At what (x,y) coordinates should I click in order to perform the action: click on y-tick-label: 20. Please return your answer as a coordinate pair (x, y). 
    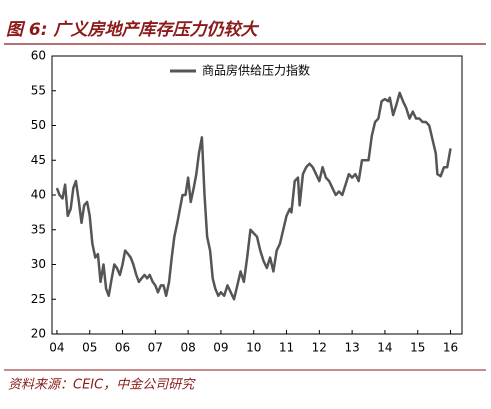
    Looking at the image, I should click on (38, 334).